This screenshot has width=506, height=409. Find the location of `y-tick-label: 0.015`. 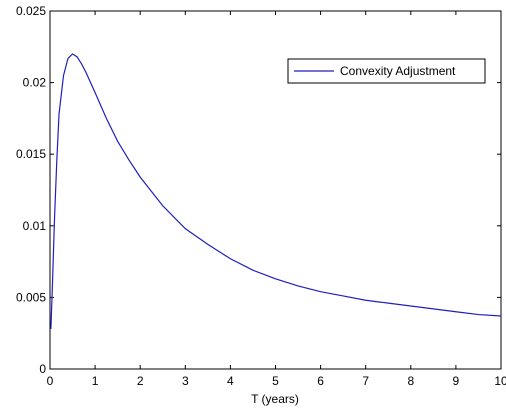

y-tick-label: 0.015 is located at coordinates (31, 154).